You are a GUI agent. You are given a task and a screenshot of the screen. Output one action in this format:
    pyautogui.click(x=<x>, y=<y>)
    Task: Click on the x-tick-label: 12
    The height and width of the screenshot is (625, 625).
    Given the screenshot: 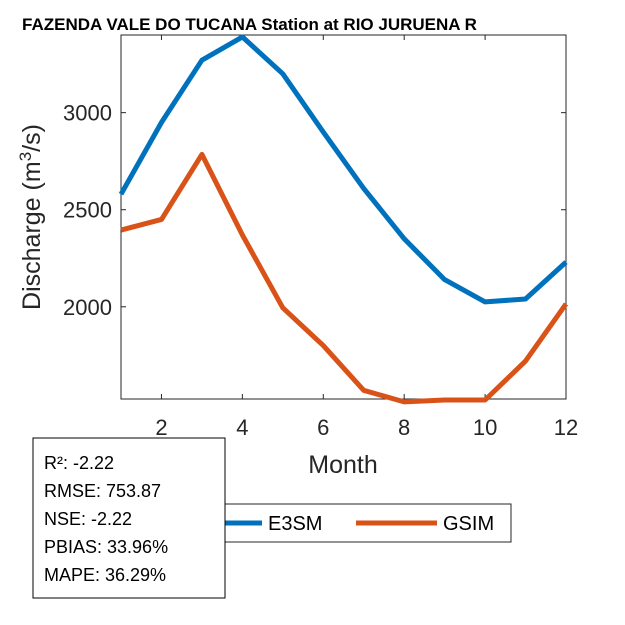 What is the action you would take?
    pyautogui.click(x=566, y=427)
    